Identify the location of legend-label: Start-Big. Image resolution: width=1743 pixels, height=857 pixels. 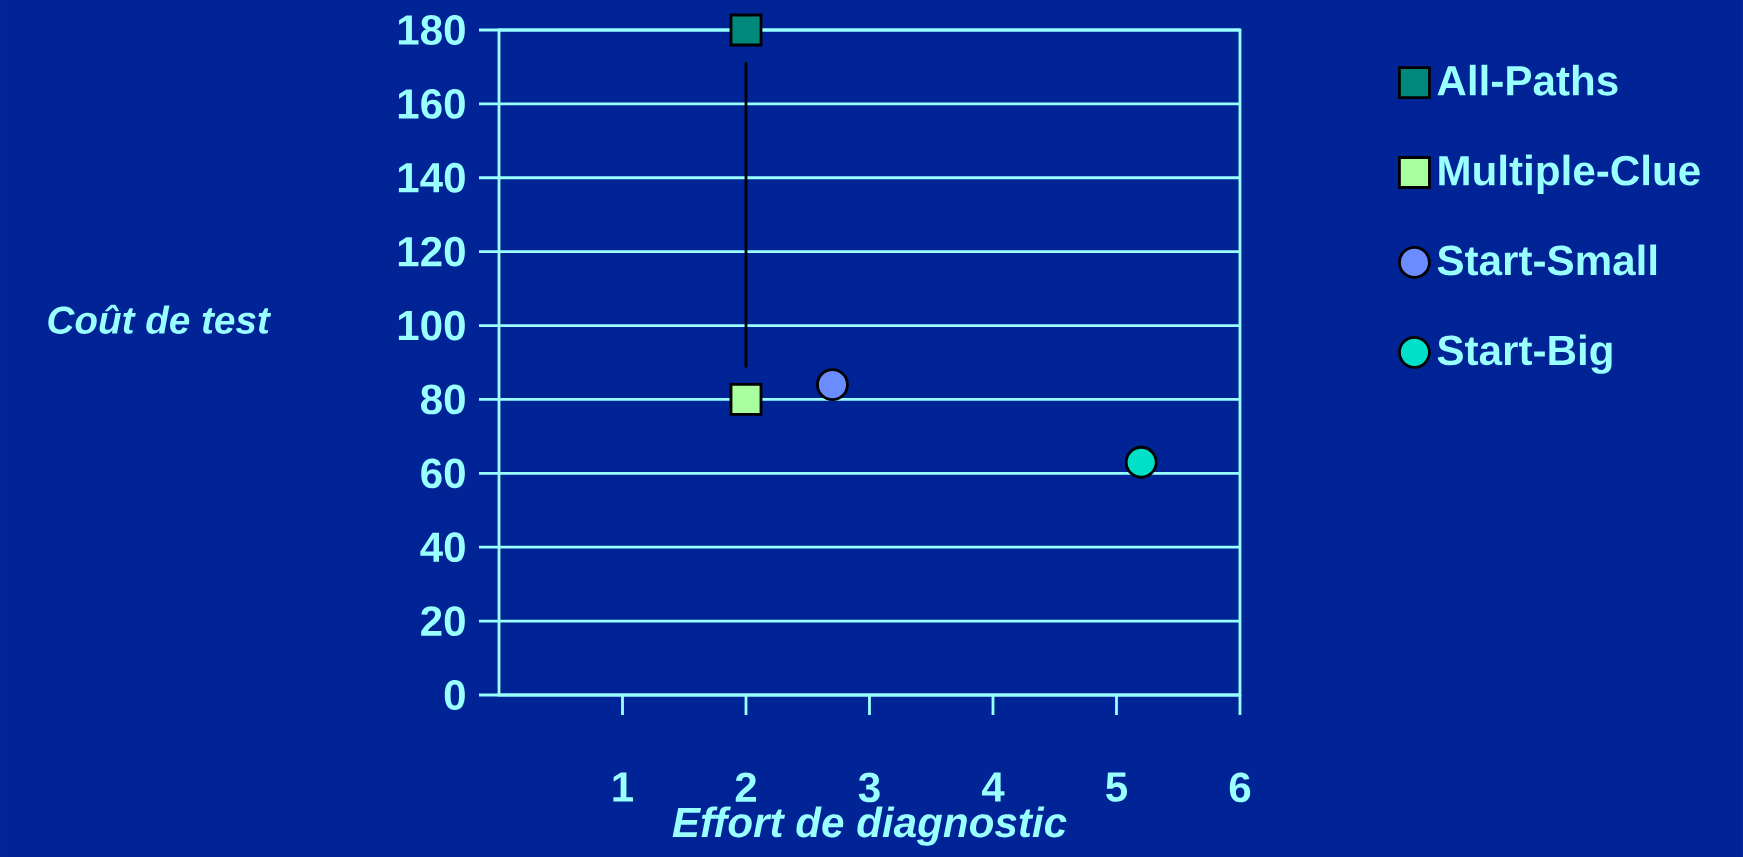
(1524, 354).